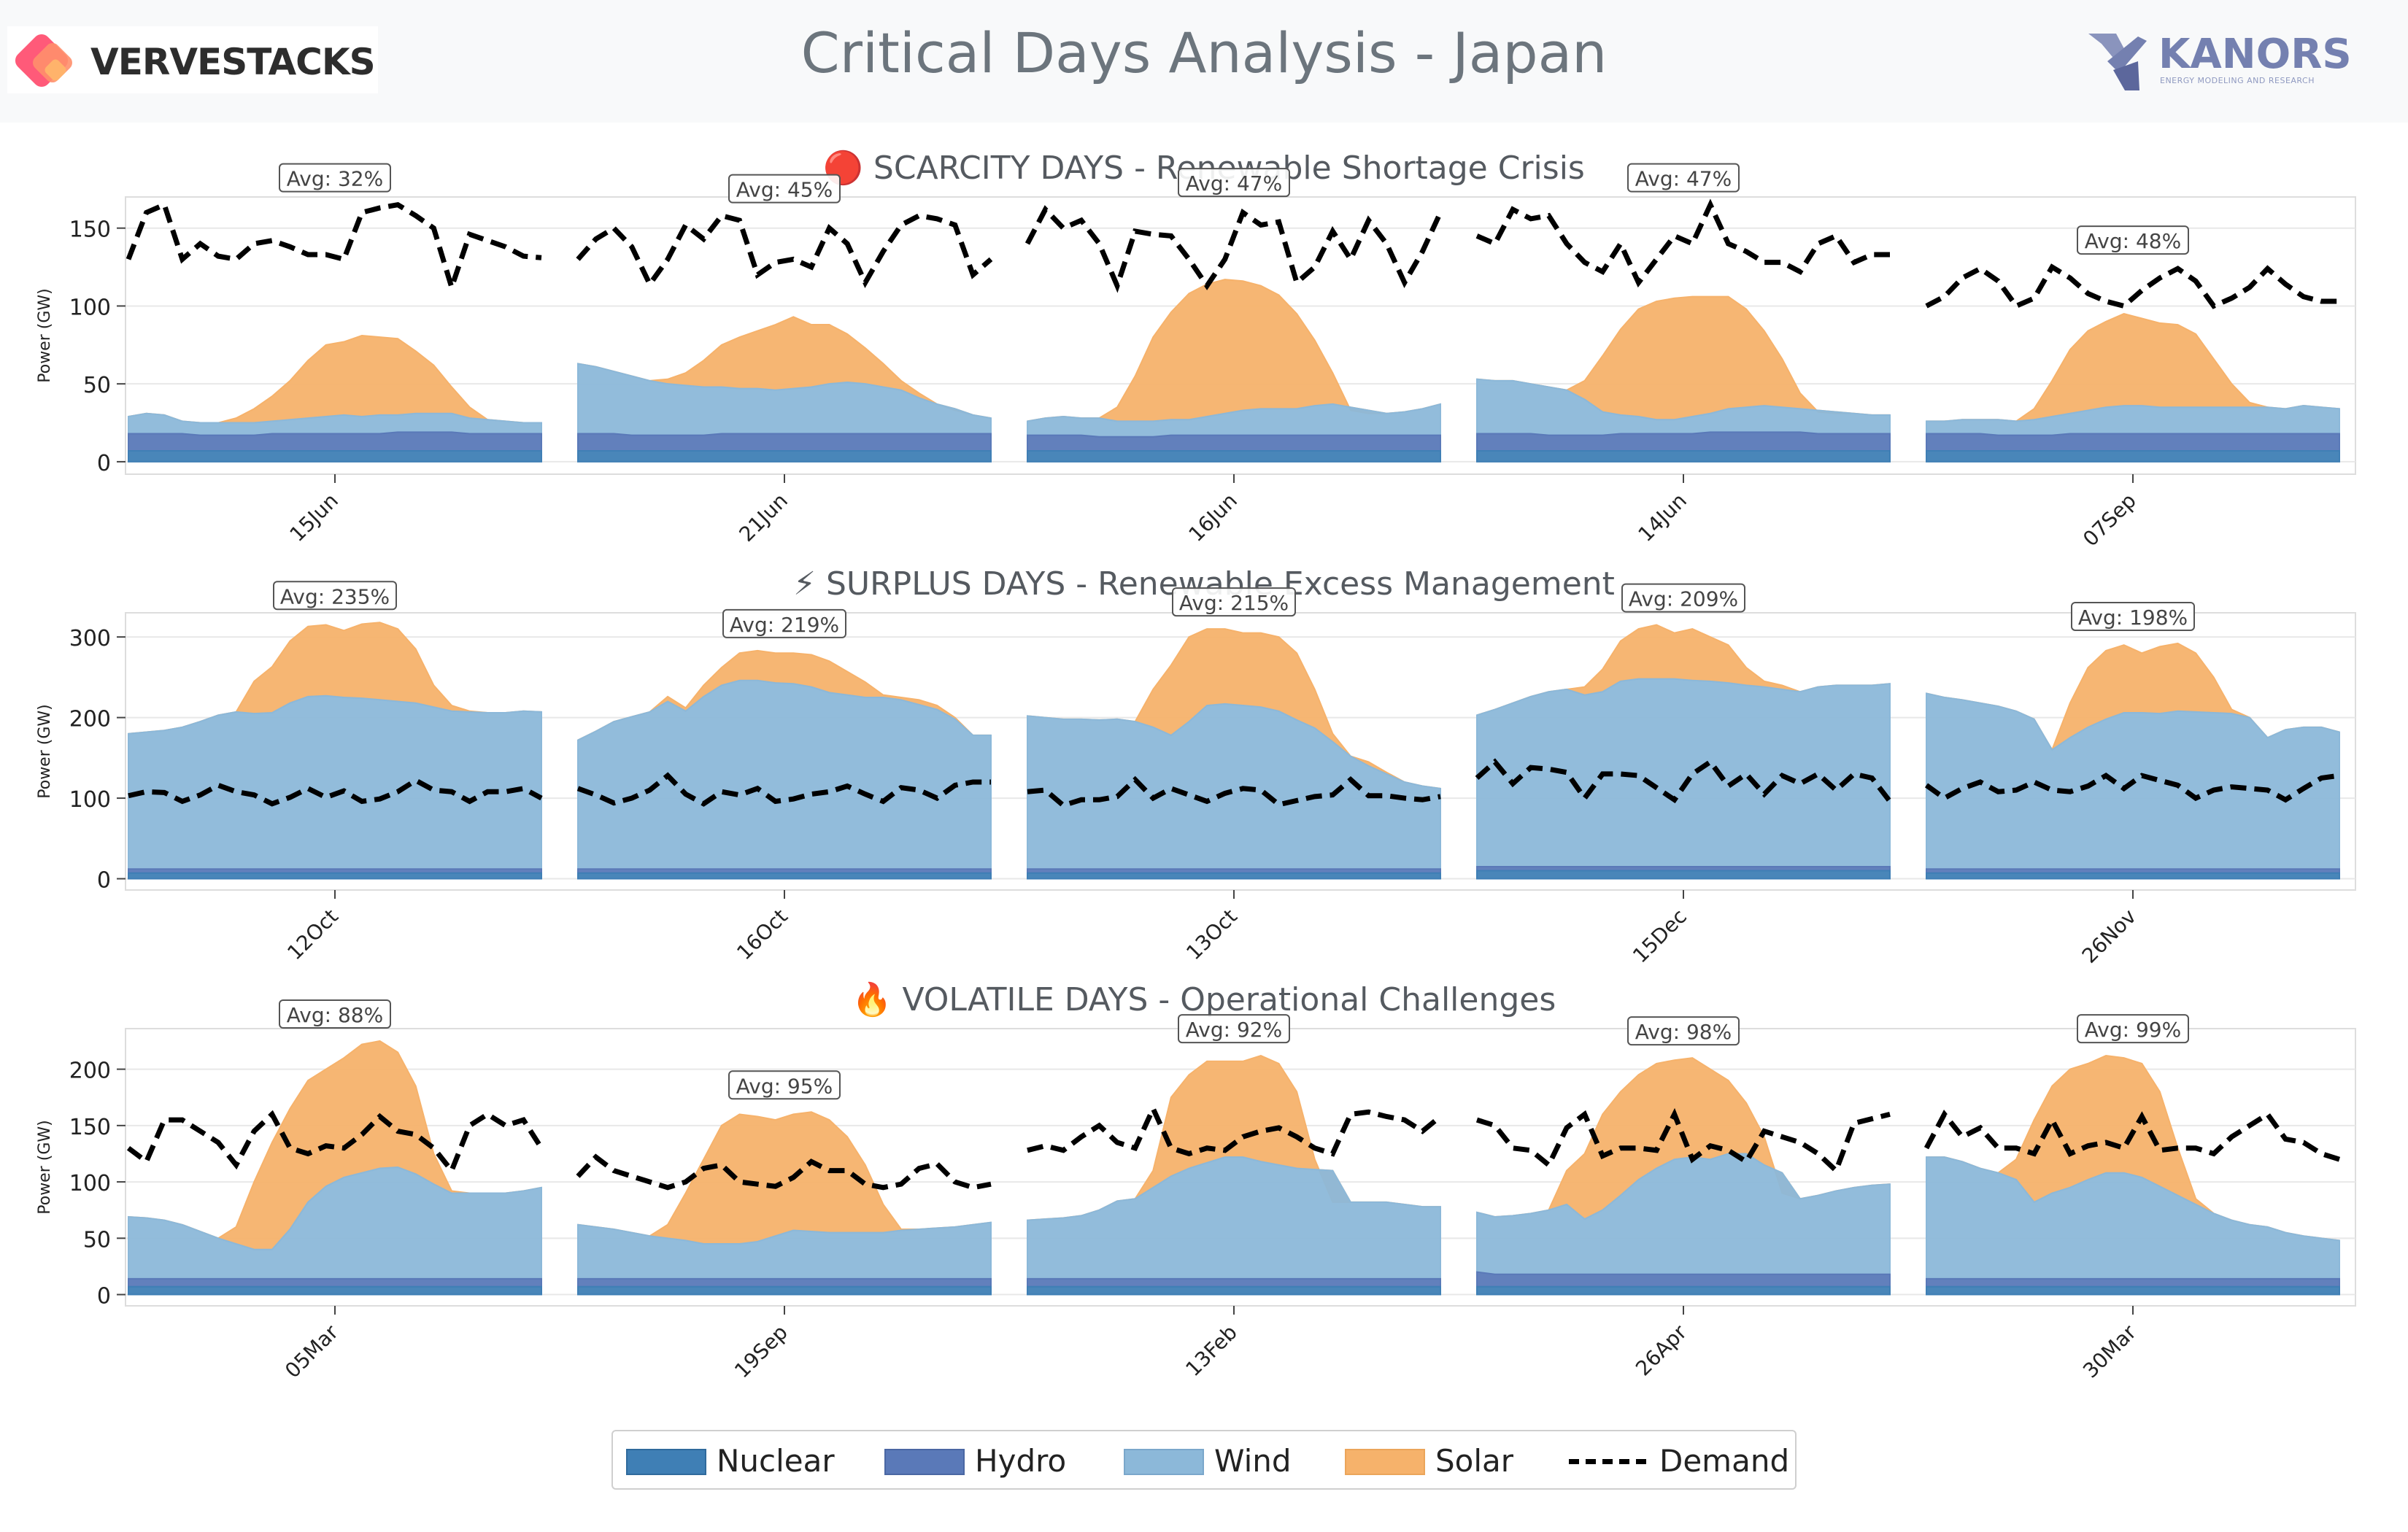 Image resolution: width=2408 pixels, height=1532 pixels. Describe the element at coordinates (2132, 1198) in the screenshot. I see `day-30Mar: 30Mar Avg: 99%` at that location.